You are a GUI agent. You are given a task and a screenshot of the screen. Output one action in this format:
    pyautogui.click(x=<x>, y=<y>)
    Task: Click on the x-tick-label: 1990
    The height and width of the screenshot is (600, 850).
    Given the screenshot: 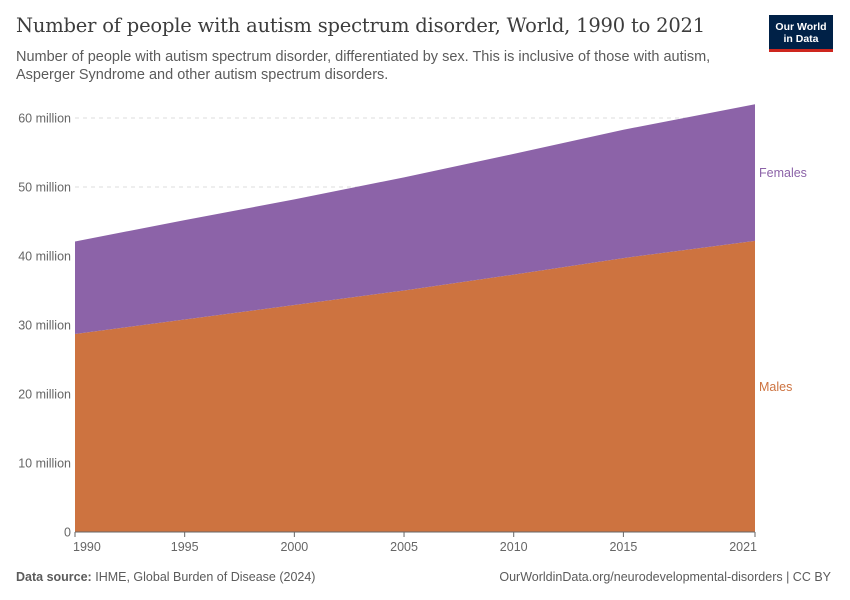 What is the action you would take?
    pyautogui.click(x=87, y=547)
    